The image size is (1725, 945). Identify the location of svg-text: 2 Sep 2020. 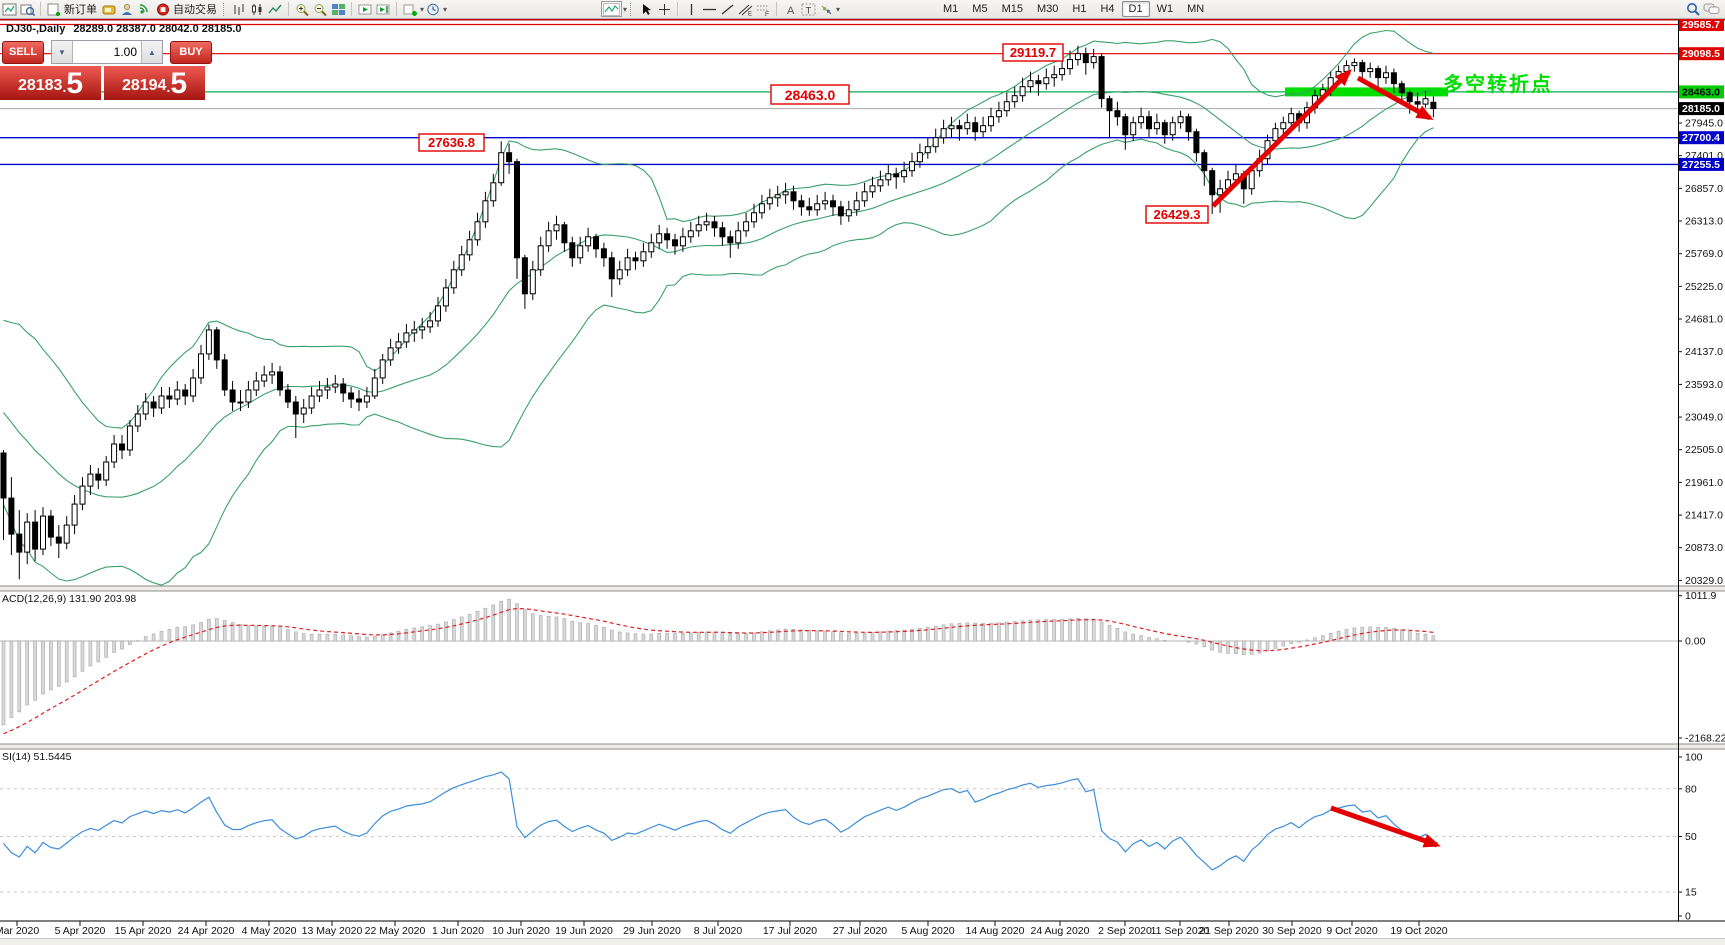
(1125, 931).